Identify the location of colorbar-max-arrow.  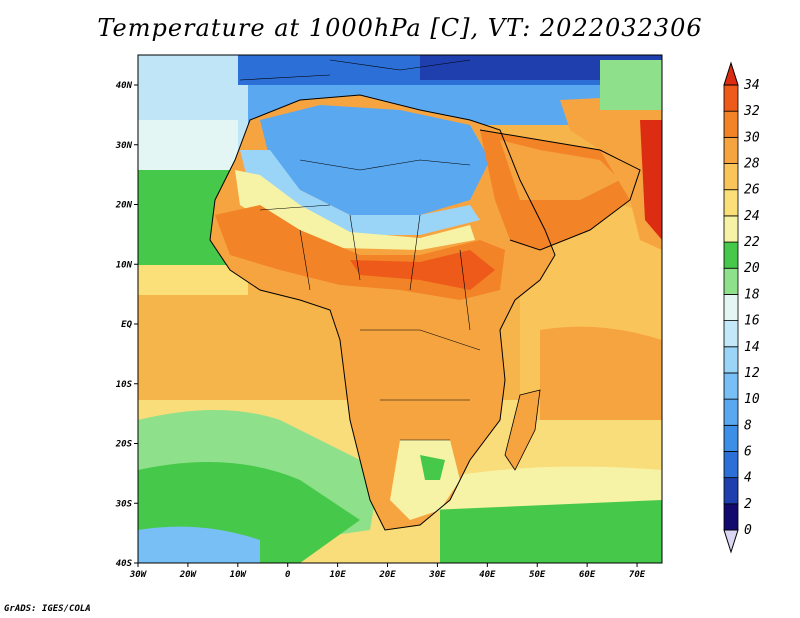
(731, 73).